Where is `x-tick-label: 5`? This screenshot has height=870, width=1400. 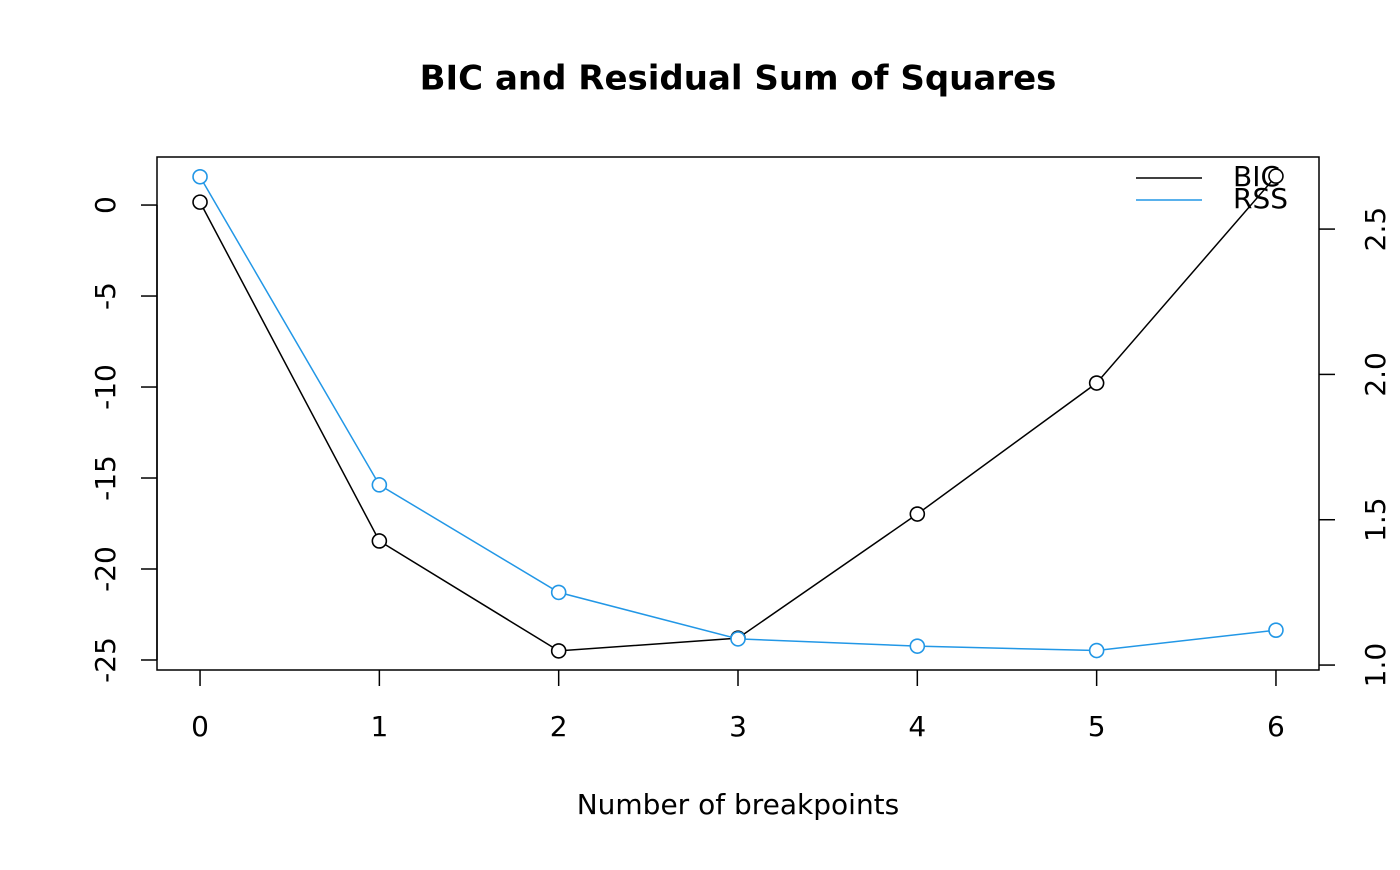
x-tick-label: 5 is located at coordinates (1097, 726).